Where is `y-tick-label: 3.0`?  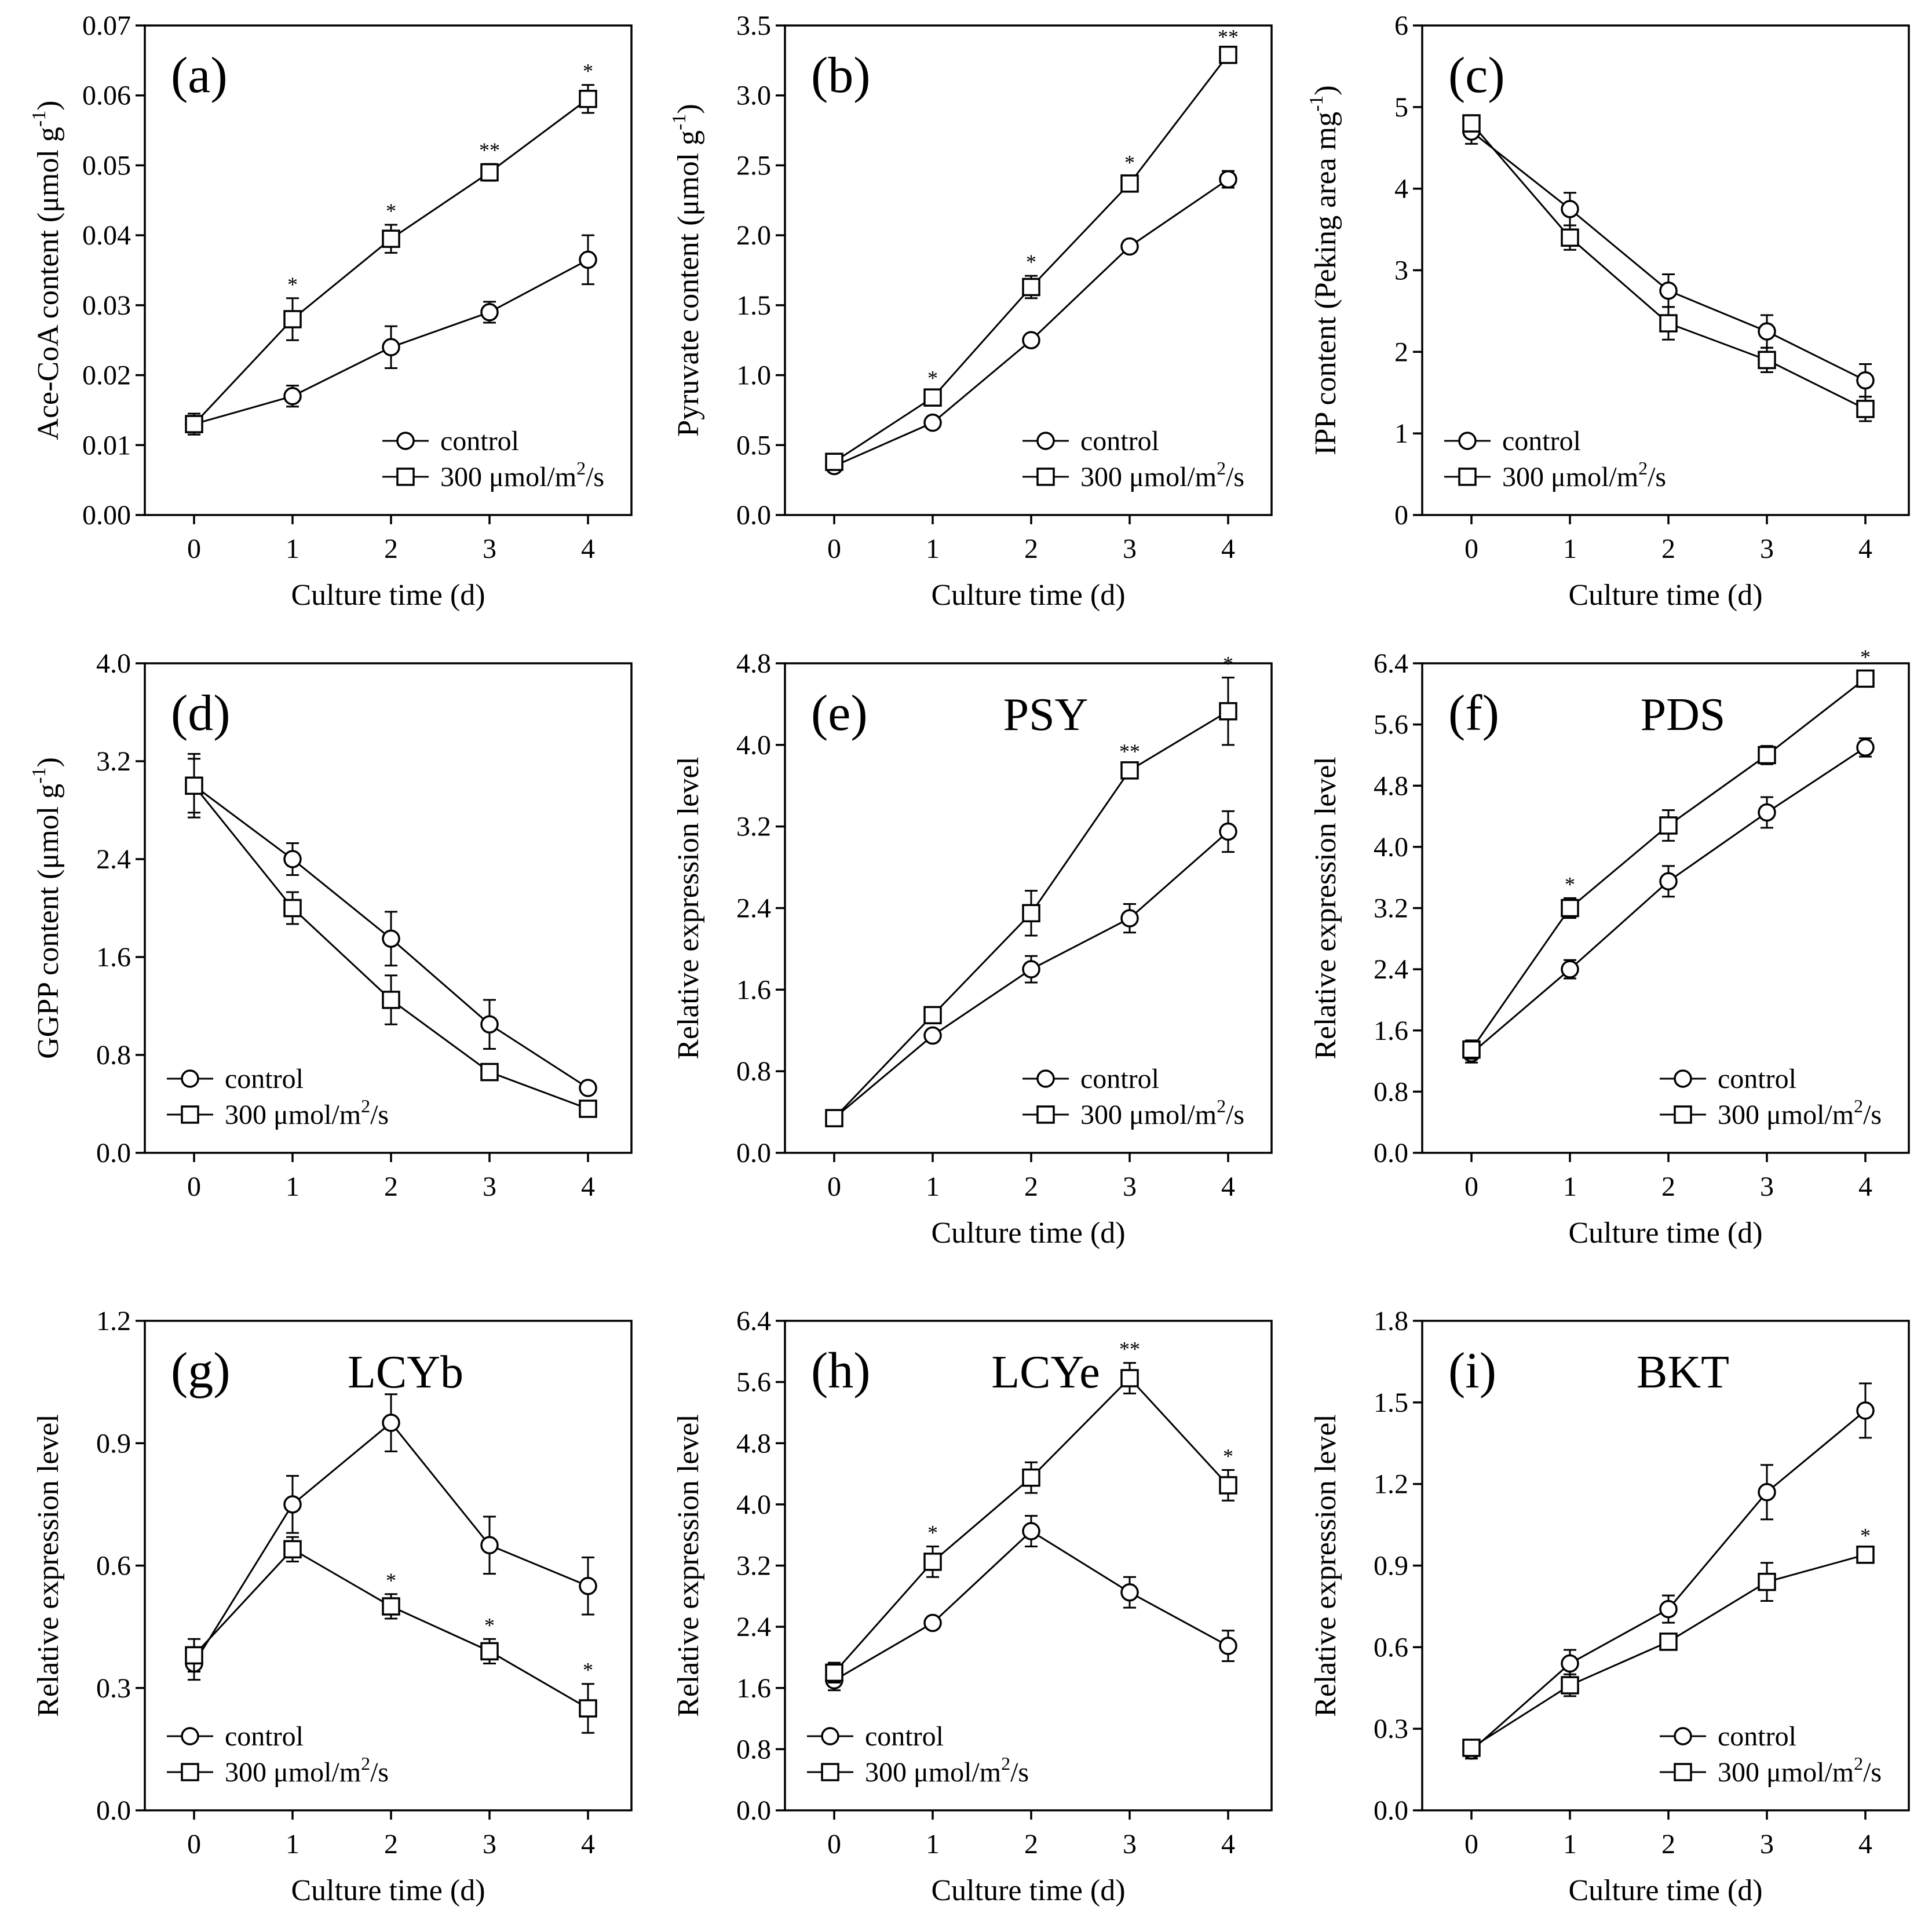
y-tick-label: 3.0 is located at coordinates (754, 96).